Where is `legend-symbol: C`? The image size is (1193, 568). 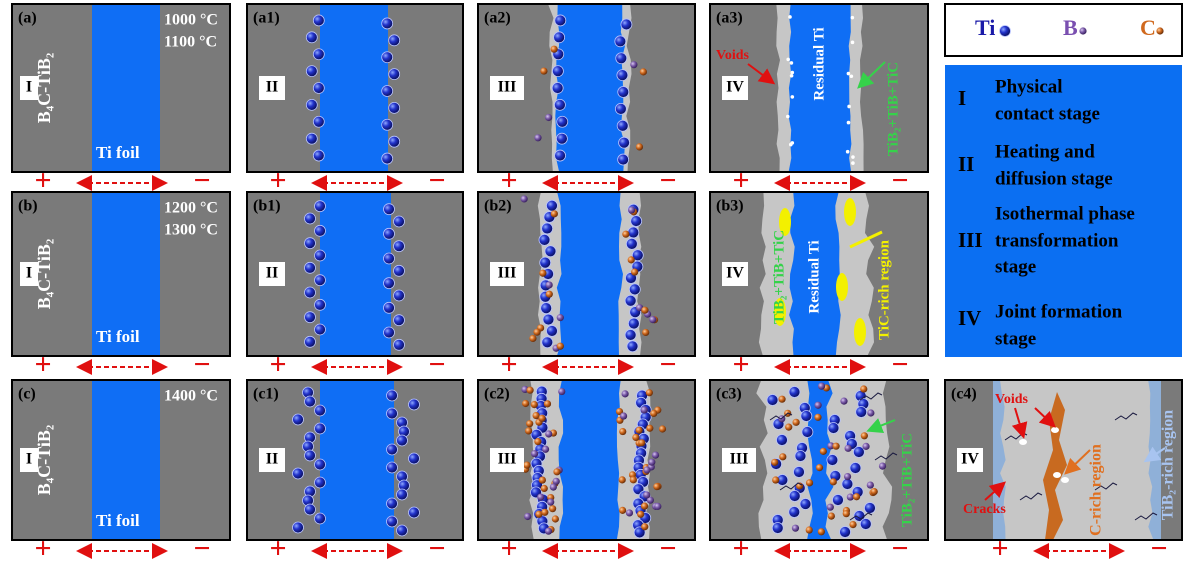 legend-symbol: C is located at coordinates (1148, 27).